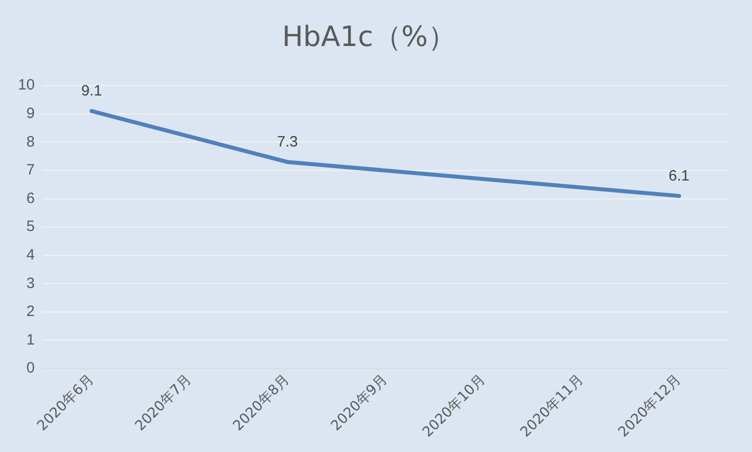  I want to click on data-label: 7.3, so click(287, 142).